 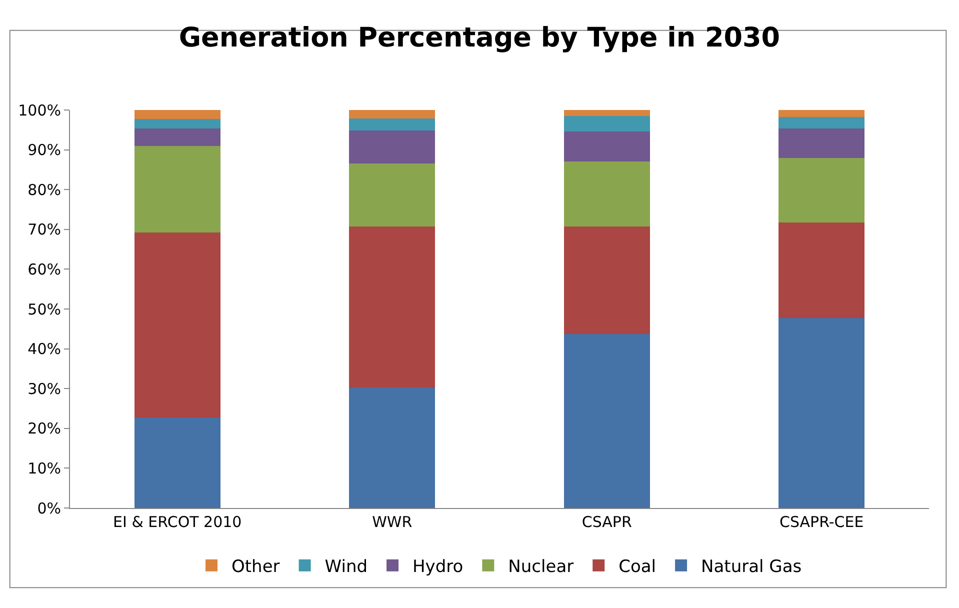 What do you see at coordinates (44, 468) in the screenshot?
I see `y-tick-label: 10%` at bounding box center [44, 468].